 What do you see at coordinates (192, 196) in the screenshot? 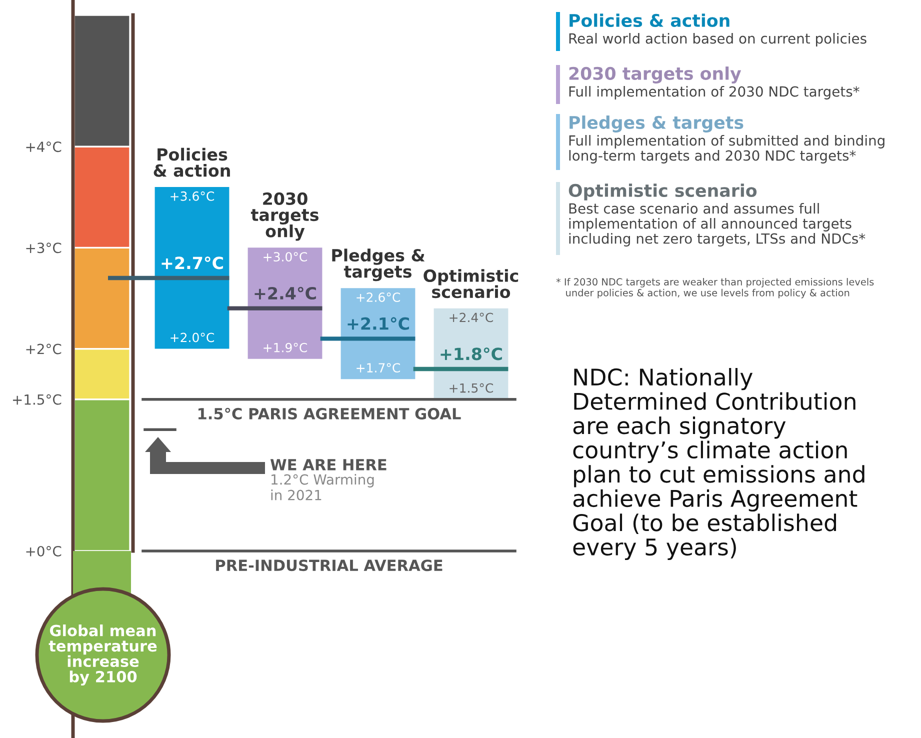
I see `annotation: +3.6°C` at bounding box center [192, 196].